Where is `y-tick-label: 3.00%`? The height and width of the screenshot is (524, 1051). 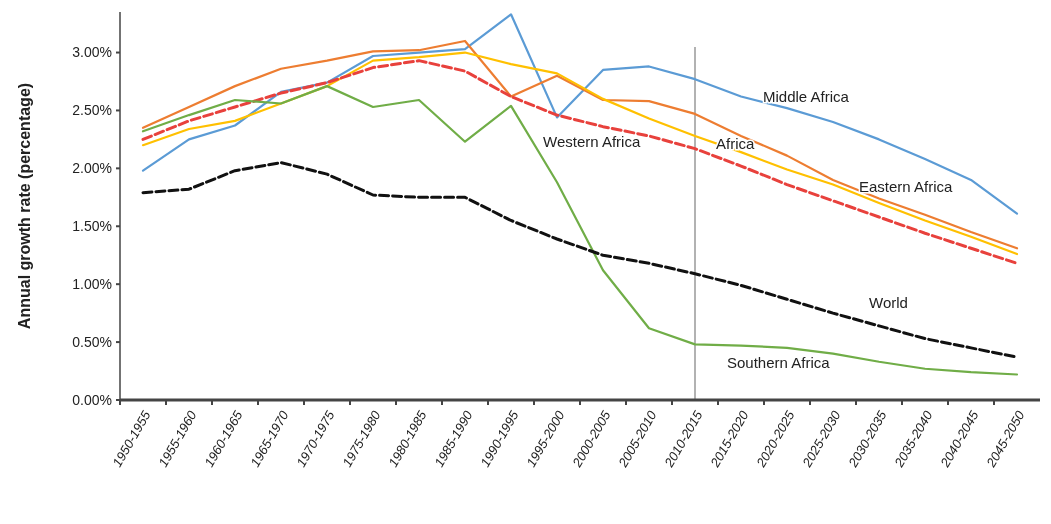 y-tick-label: 3.00% is located at coordinates (92, 52).